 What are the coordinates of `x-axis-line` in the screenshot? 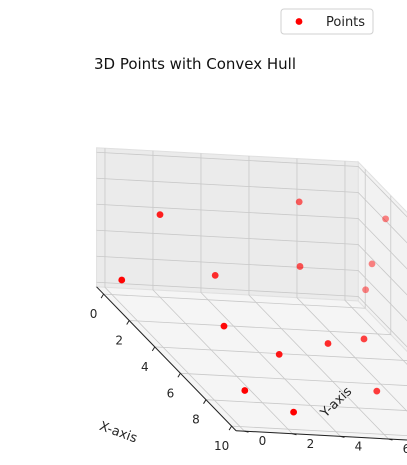 It's located at (166, 359).